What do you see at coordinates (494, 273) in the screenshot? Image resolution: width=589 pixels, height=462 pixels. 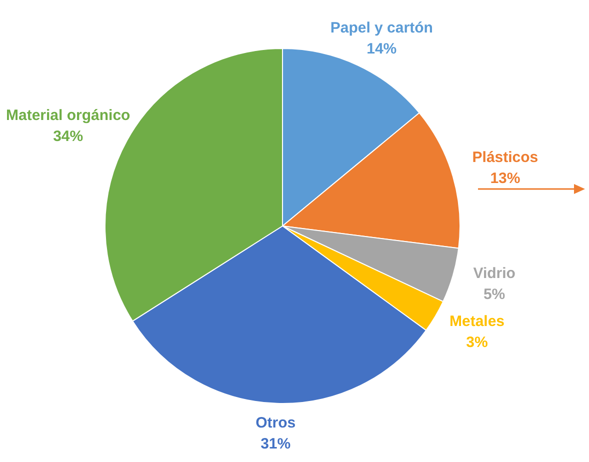 I see `slice-label: Vidrio` at bounding box center [494, 273].